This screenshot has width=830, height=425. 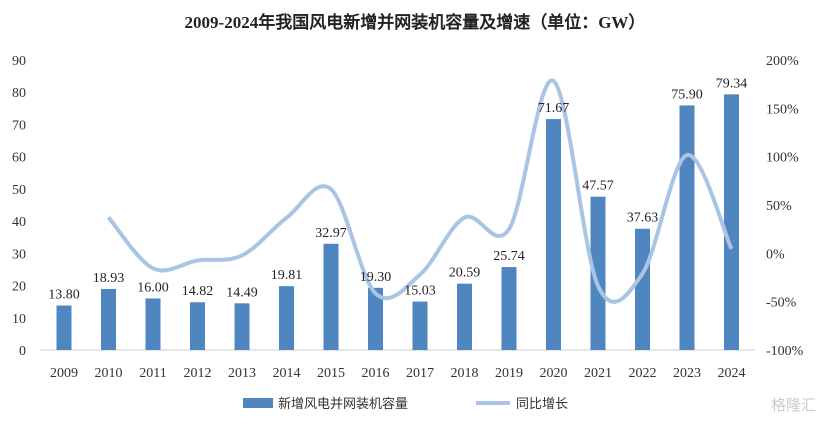 I want to click on bar-value-label: 37.63, so click(x=643, y=218).